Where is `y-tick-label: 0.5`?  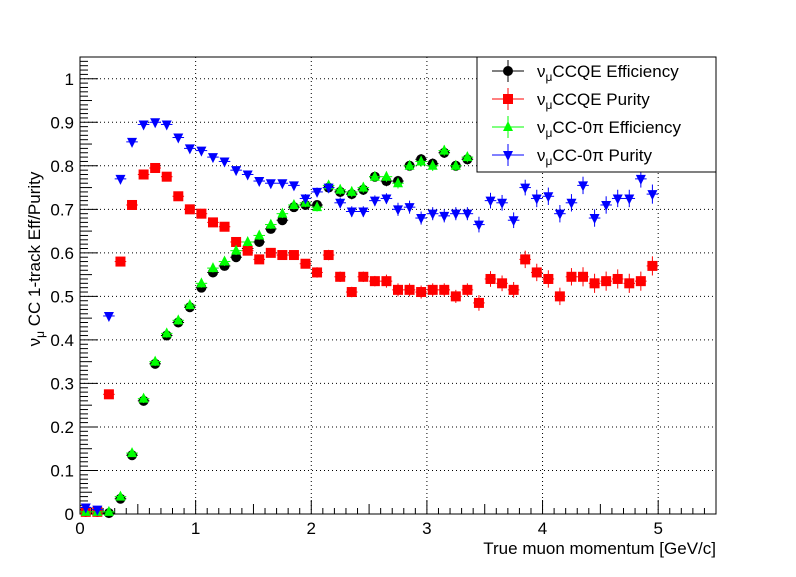
y-tick-label: 0.5 is located at coordinates (62, 296).